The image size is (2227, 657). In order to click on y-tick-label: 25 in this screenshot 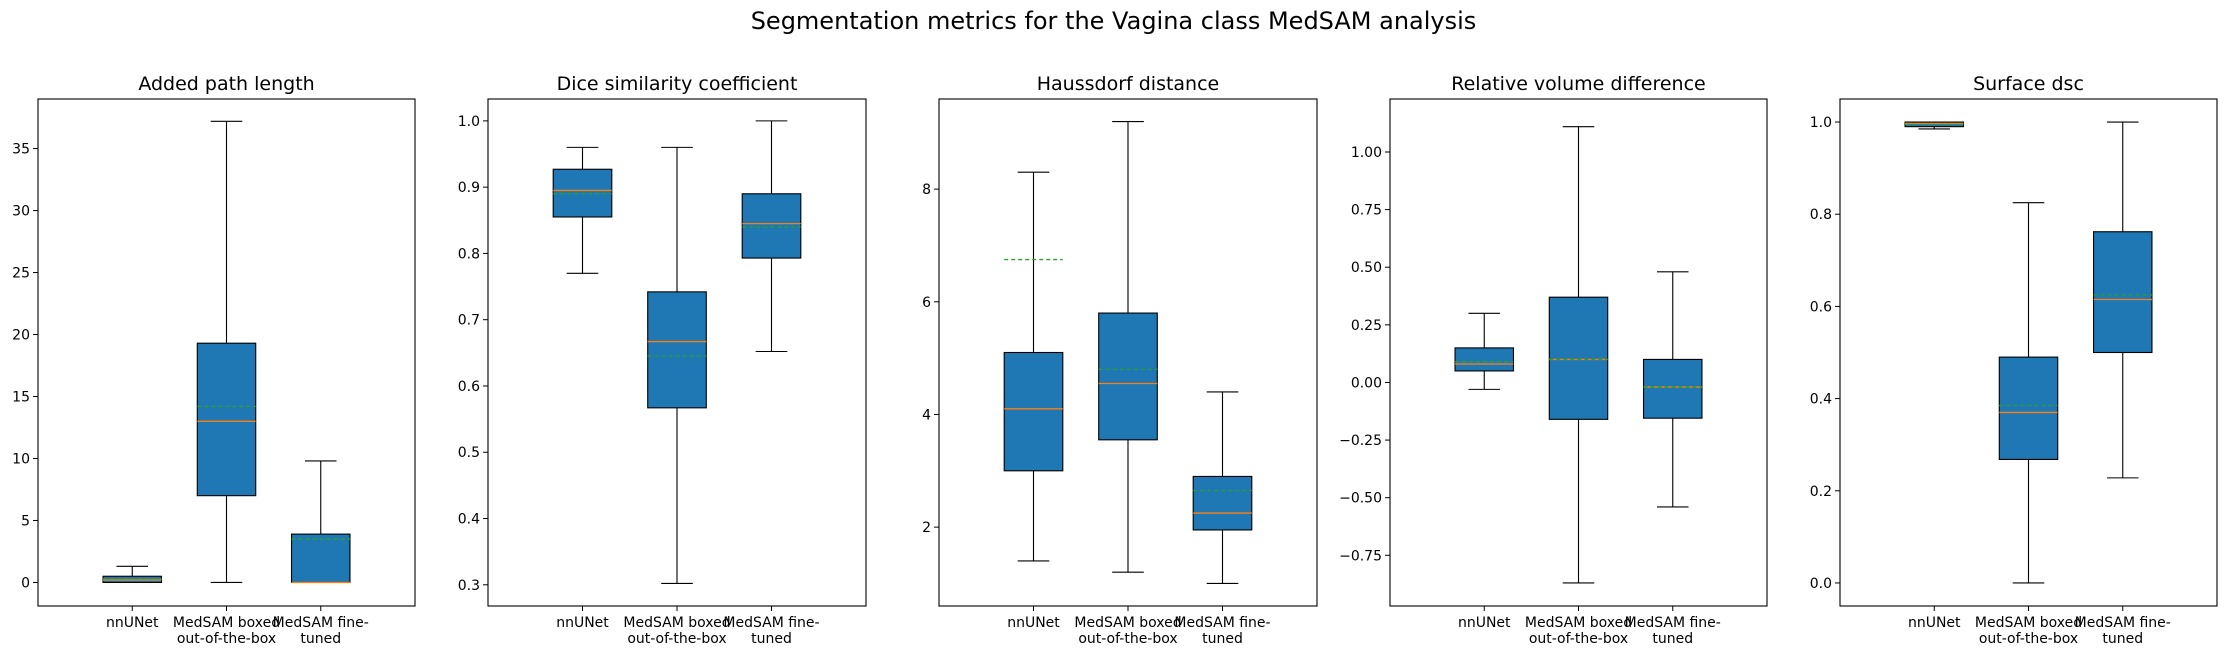, I will do `click(21, 274)`.